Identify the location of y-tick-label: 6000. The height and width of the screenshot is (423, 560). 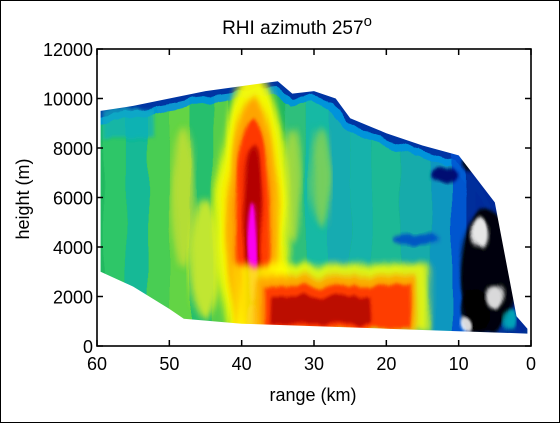
(73, 199).